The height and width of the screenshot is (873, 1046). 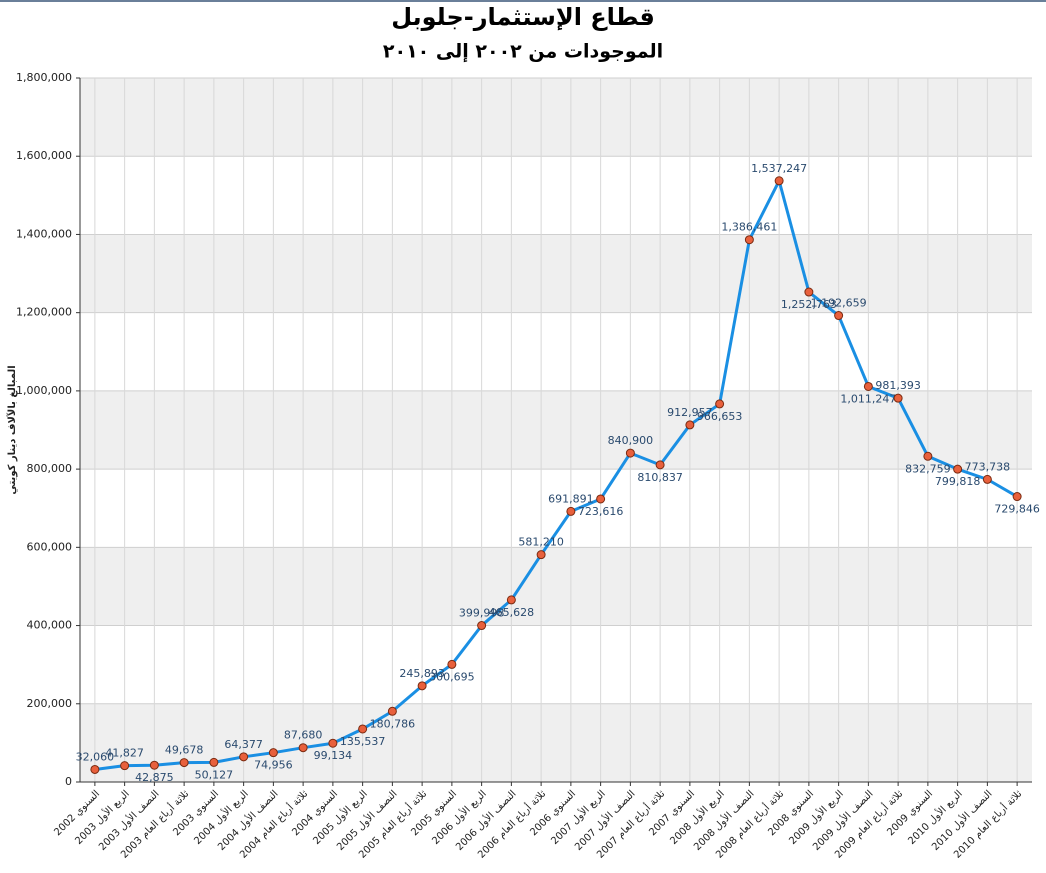 I want to click on value-label: 42,875, so click(x=154, y=777).